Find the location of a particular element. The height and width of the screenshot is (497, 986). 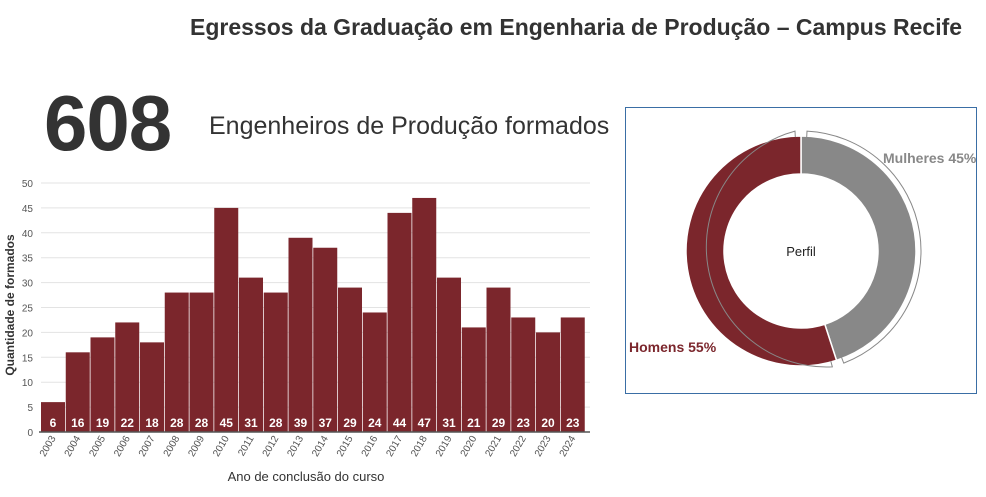

bar-value-label: 21 is located at coordinates (474, 423).